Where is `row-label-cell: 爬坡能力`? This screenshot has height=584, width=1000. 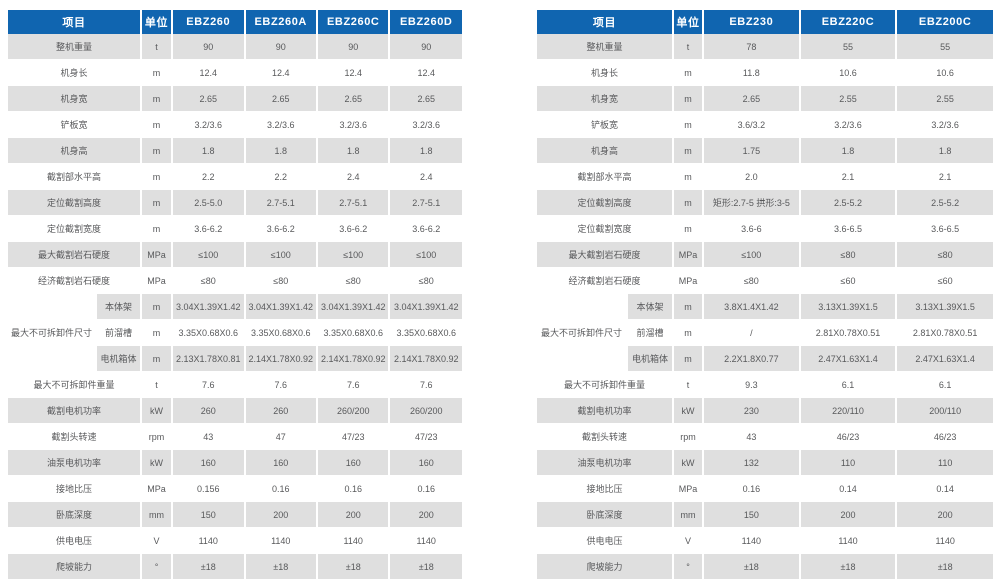
row-label-cell: 爬坡能力 is located at coordinates (606, 566).